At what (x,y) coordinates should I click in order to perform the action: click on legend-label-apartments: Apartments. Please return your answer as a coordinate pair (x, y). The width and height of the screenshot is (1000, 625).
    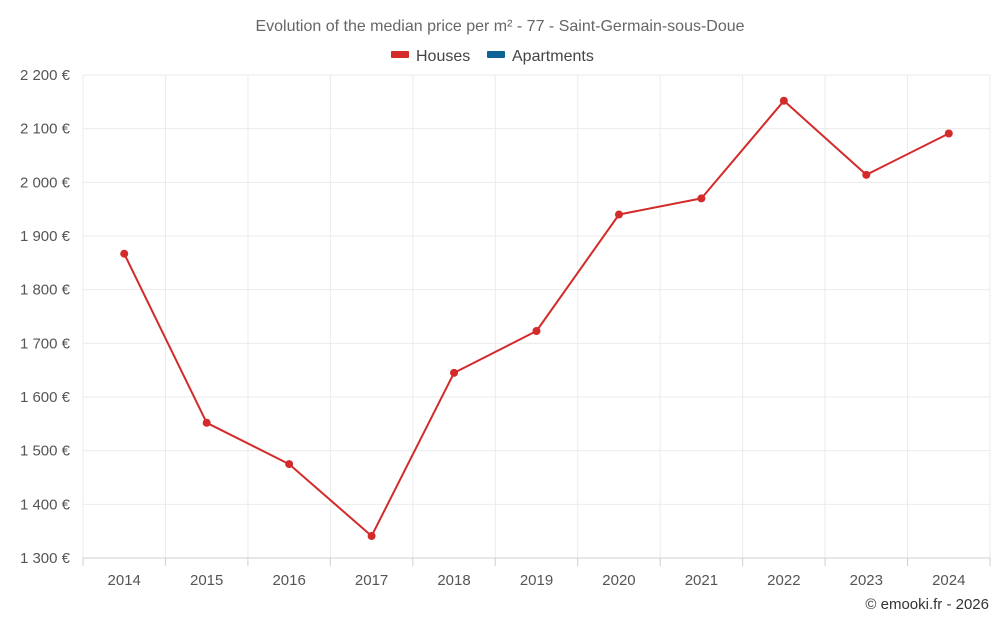
    Looking at the image, I should click on (553, 56).